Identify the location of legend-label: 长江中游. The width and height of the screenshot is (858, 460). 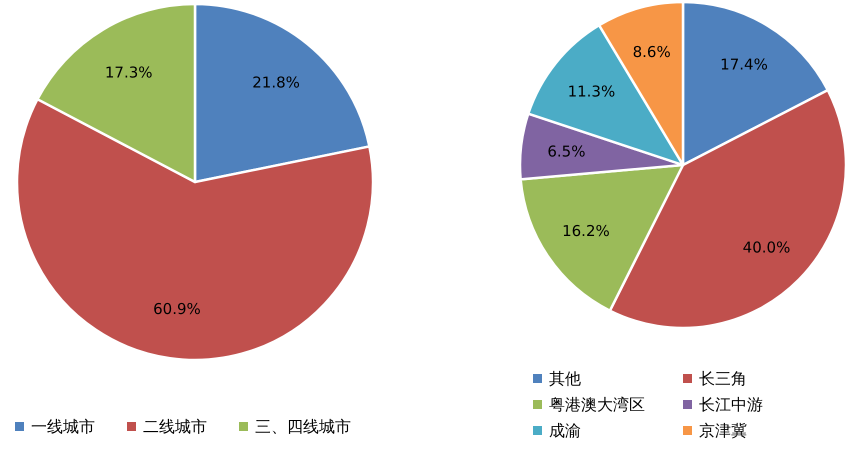
(731, 404).